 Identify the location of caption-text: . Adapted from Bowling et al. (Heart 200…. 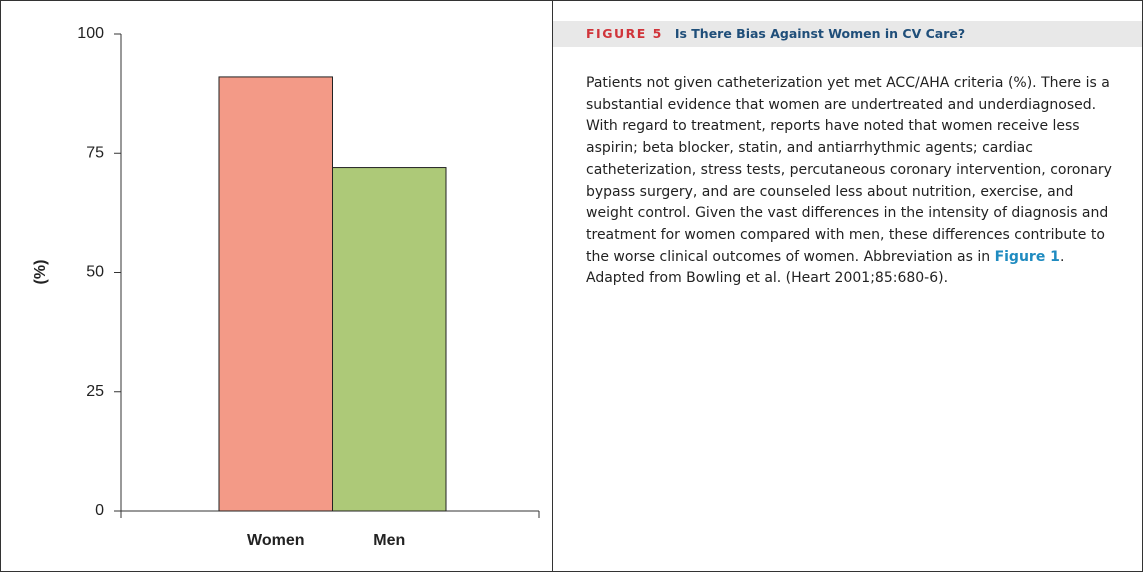
(825, 267).